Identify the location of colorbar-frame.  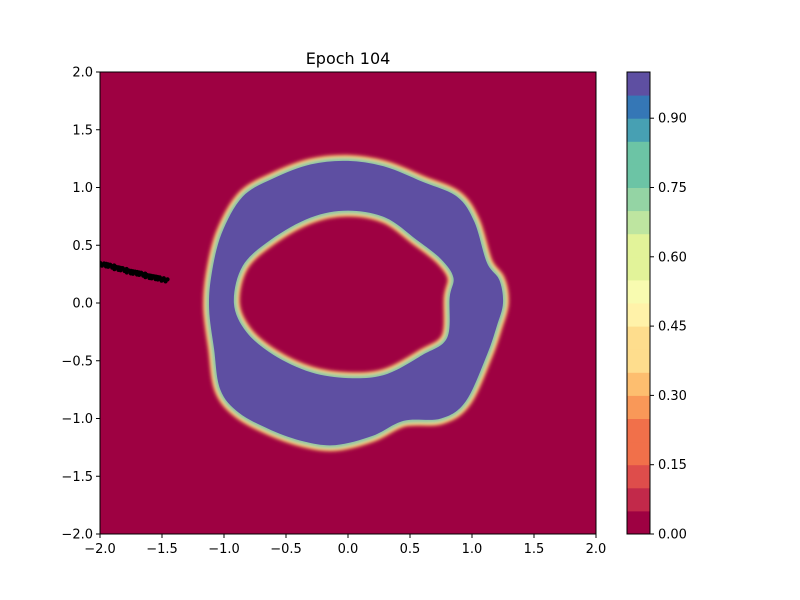
(638, 303).